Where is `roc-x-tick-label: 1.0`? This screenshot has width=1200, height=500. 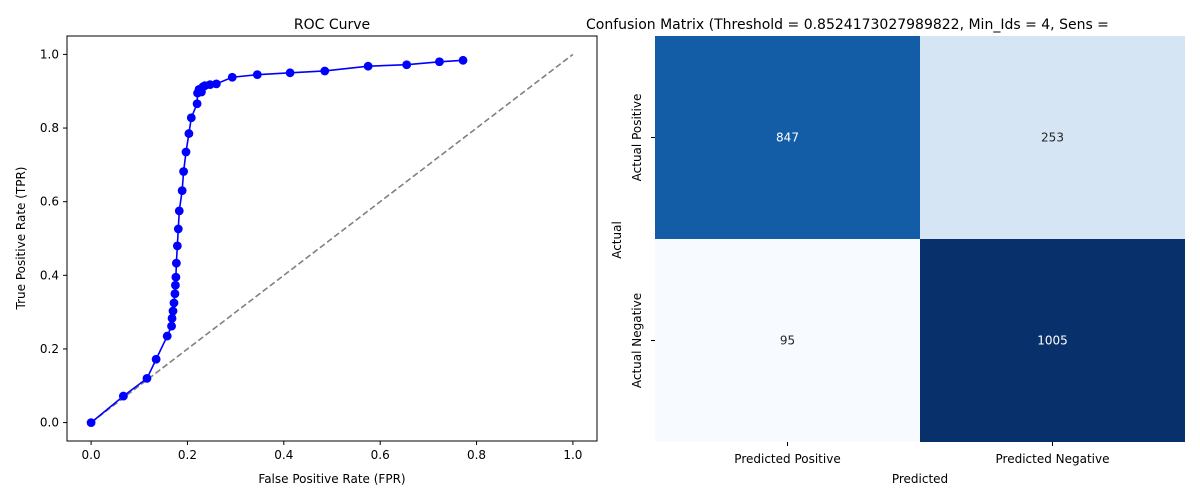
roc-x-tick-label: 1.0 is located at coordinates (572, 455).